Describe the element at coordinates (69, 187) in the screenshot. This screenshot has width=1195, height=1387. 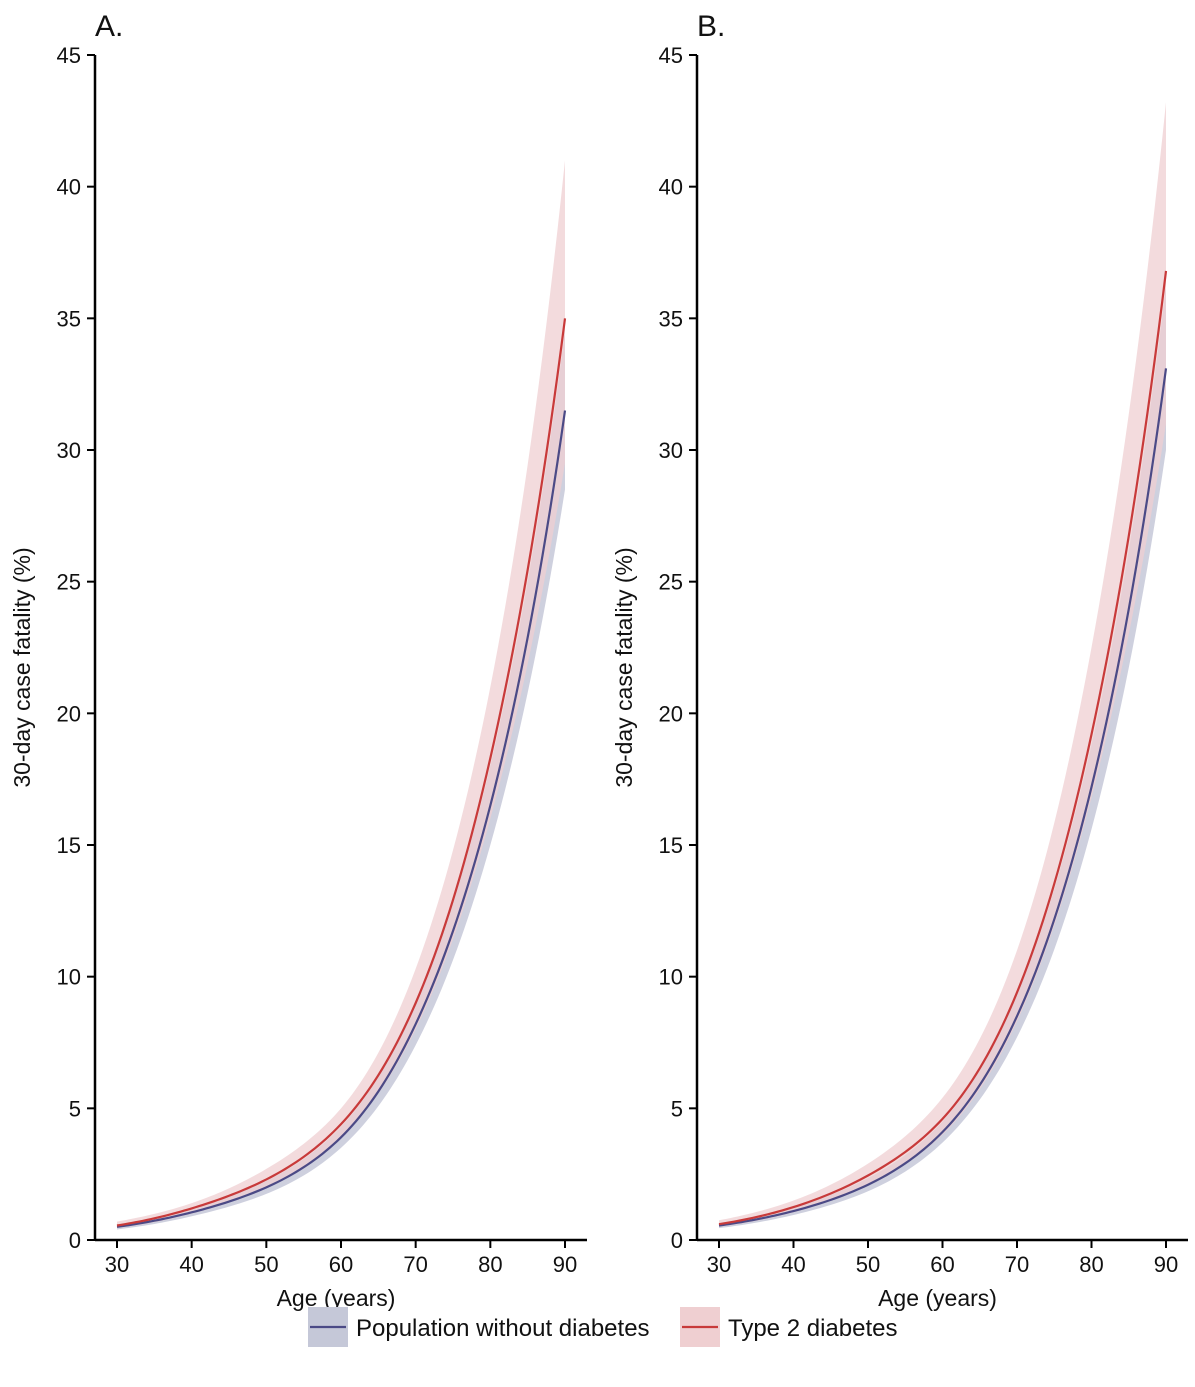
I see `y-tick-label-40-panel-a: 40` at that location.